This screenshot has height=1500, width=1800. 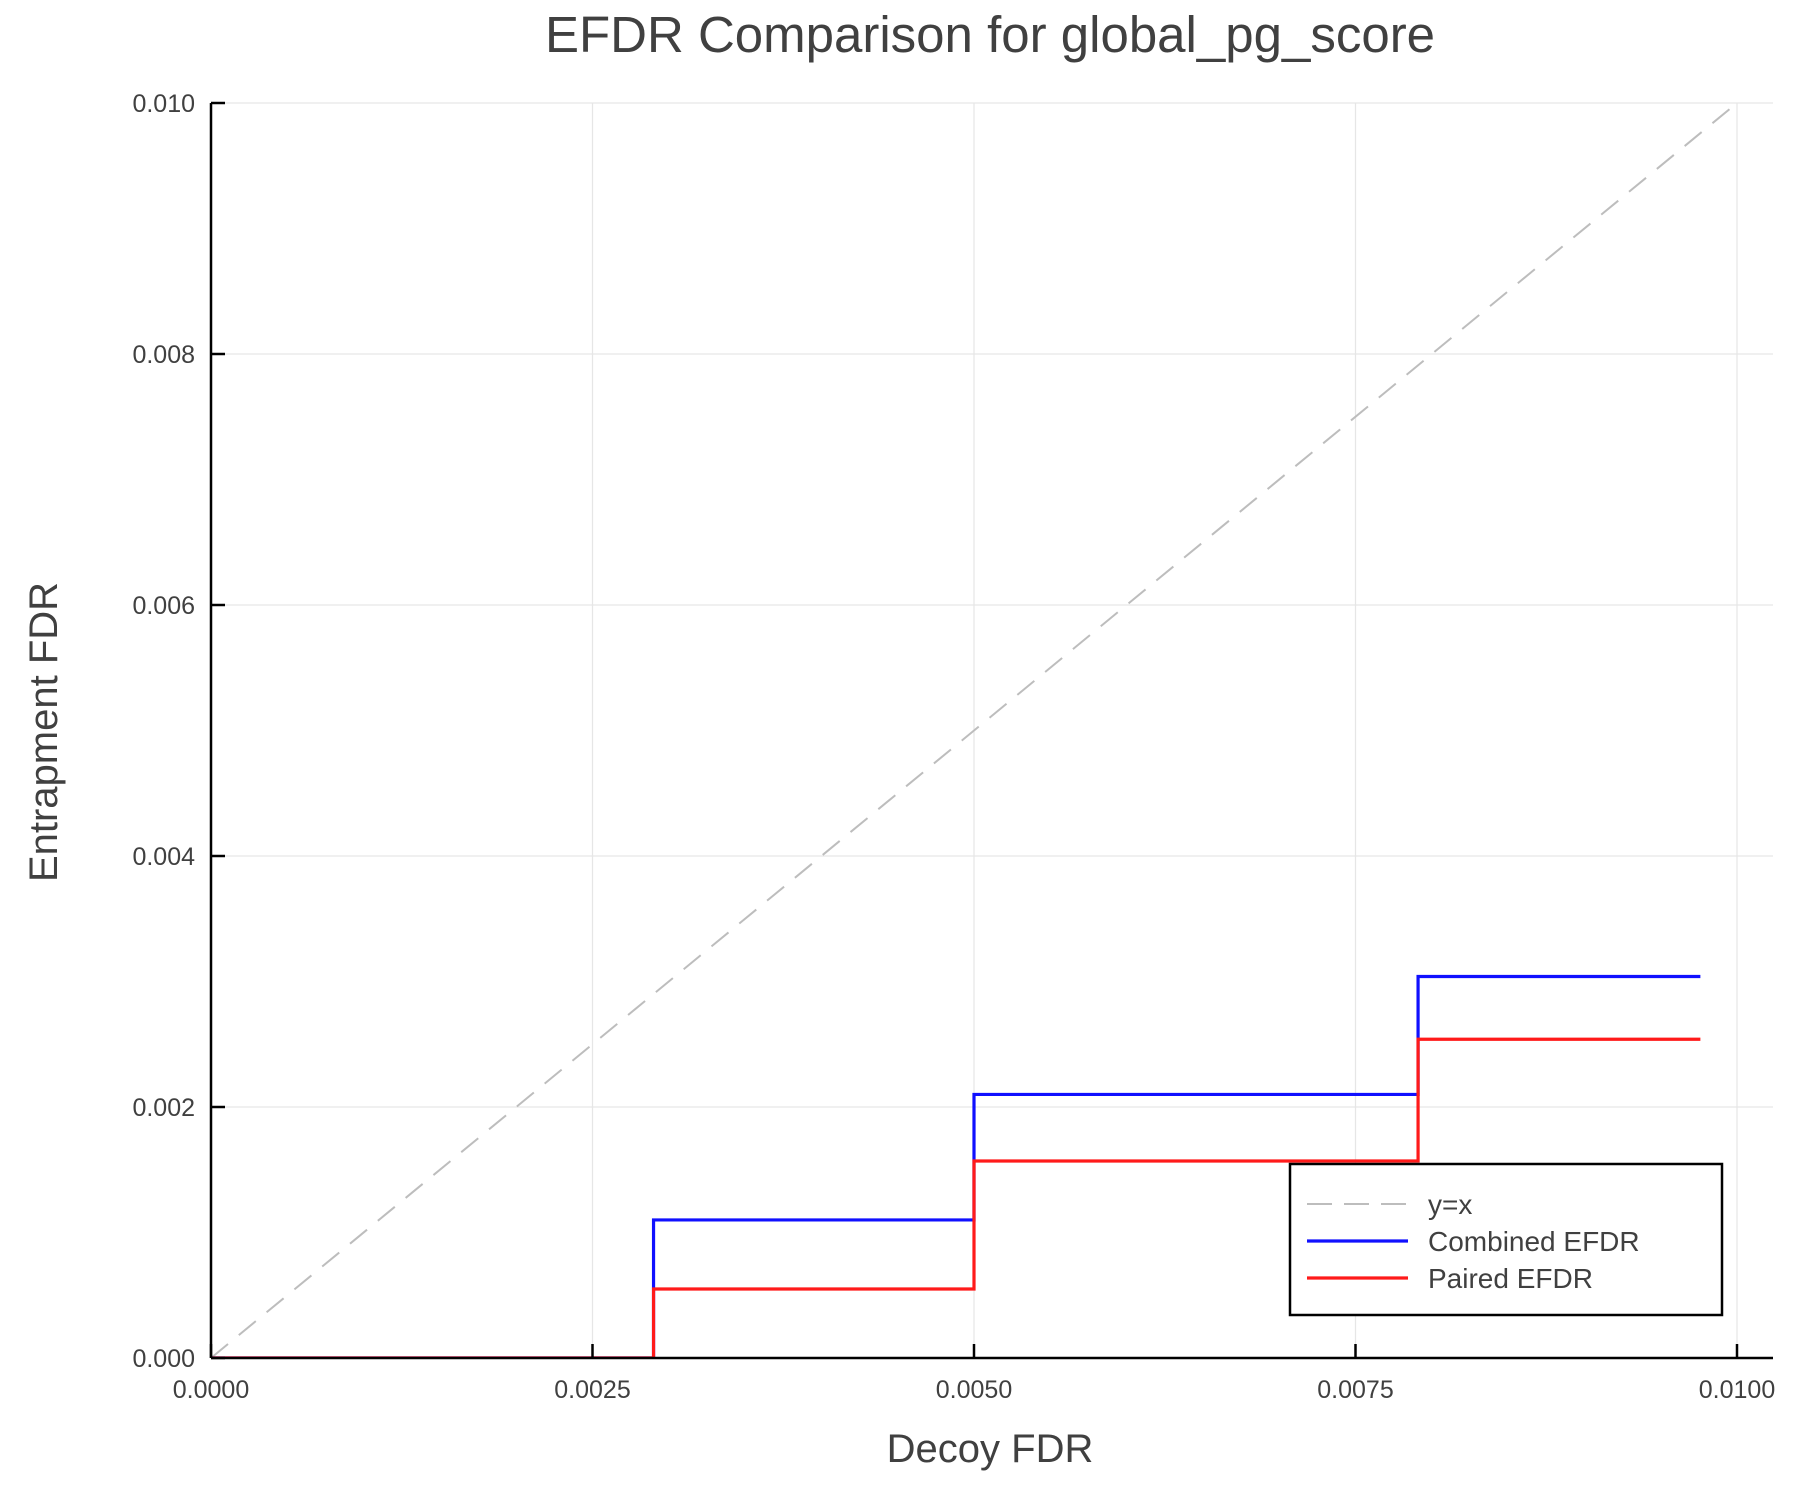 I want to click on legend-label: Paired EFDR, so click(x=1510, y=1278).